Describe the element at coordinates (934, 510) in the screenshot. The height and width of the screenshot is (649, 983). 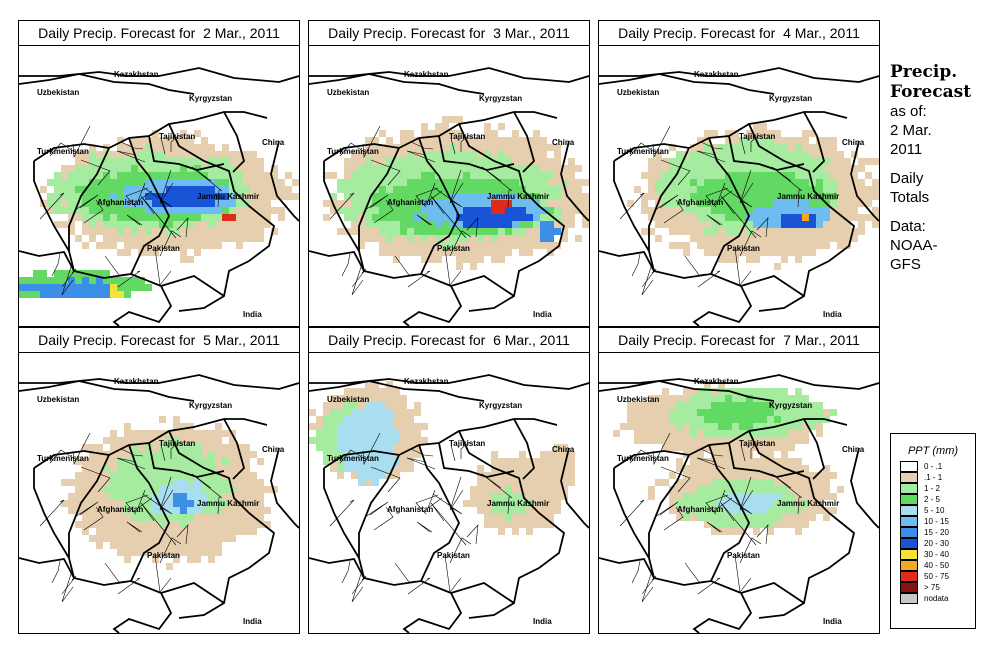
I see `legend-label: 5 - 10` at that location.